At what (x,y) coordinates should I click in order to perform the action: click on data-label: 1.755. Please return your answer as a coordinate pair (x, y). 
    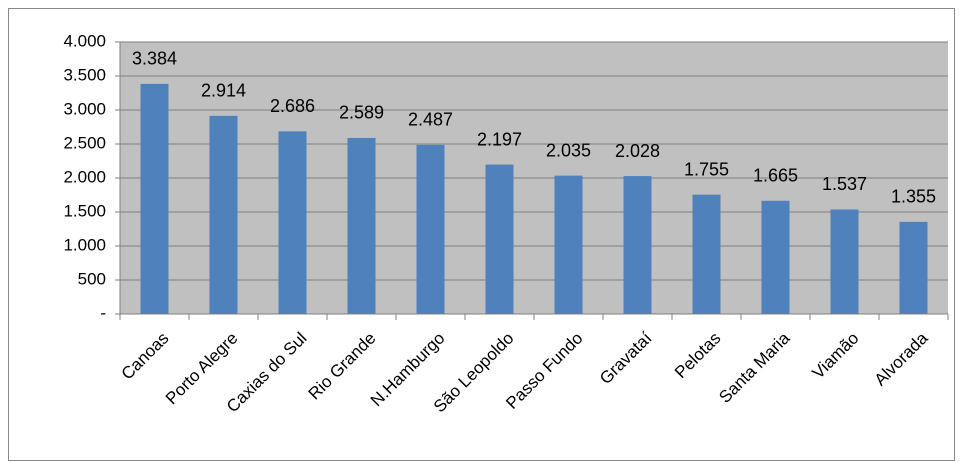
    Looking at the image, I should click on (706, 169).